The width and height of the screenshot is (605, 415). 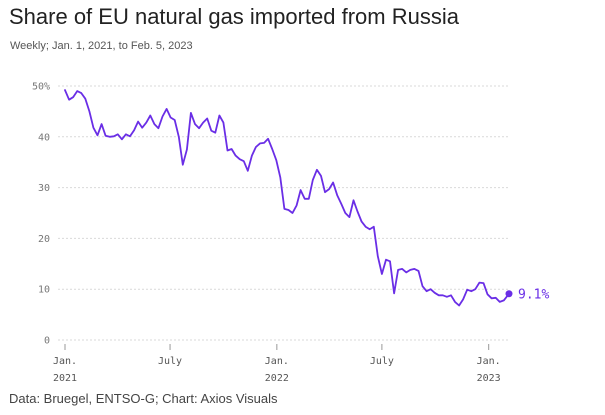 What do you see at coordinates (47, 341) in the screenshot?
I see `y-tick-label: 0` at bounding box center [47, 341].